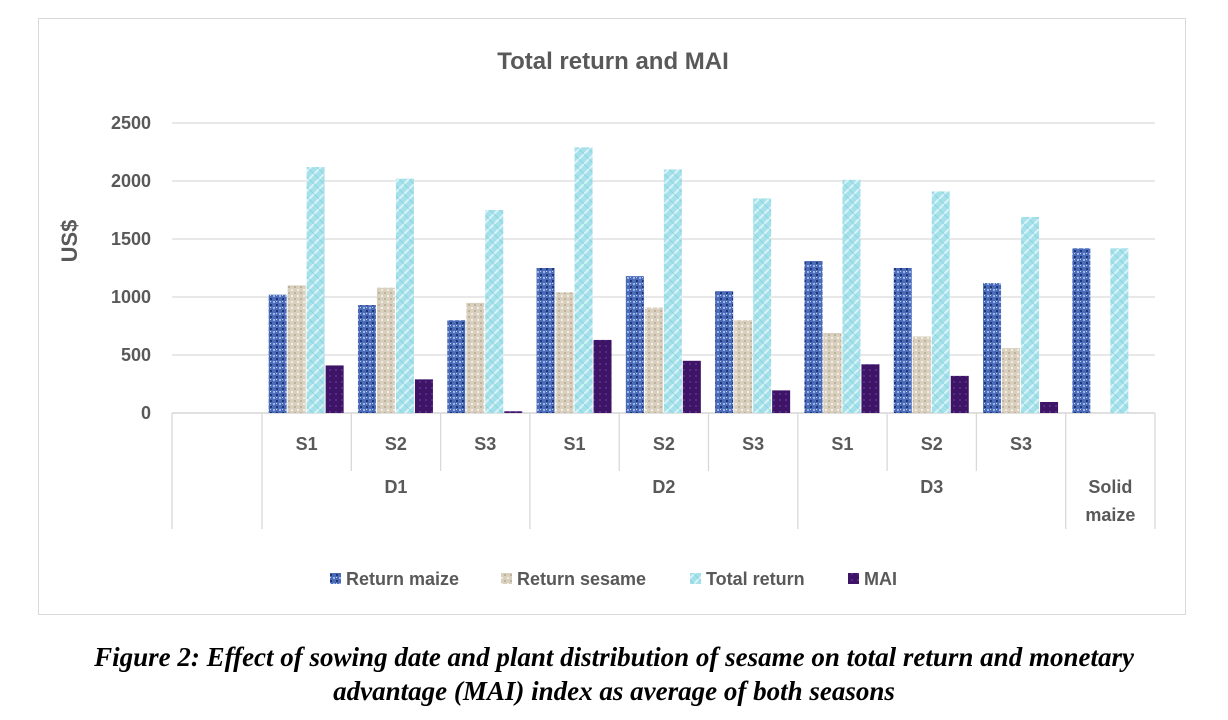 Image resolution: width=1228 pixels, height=720 pixels. Describe the element at coordinates (581, 579) in the screenshot. I see `legend-label: Return sesame` at that location.